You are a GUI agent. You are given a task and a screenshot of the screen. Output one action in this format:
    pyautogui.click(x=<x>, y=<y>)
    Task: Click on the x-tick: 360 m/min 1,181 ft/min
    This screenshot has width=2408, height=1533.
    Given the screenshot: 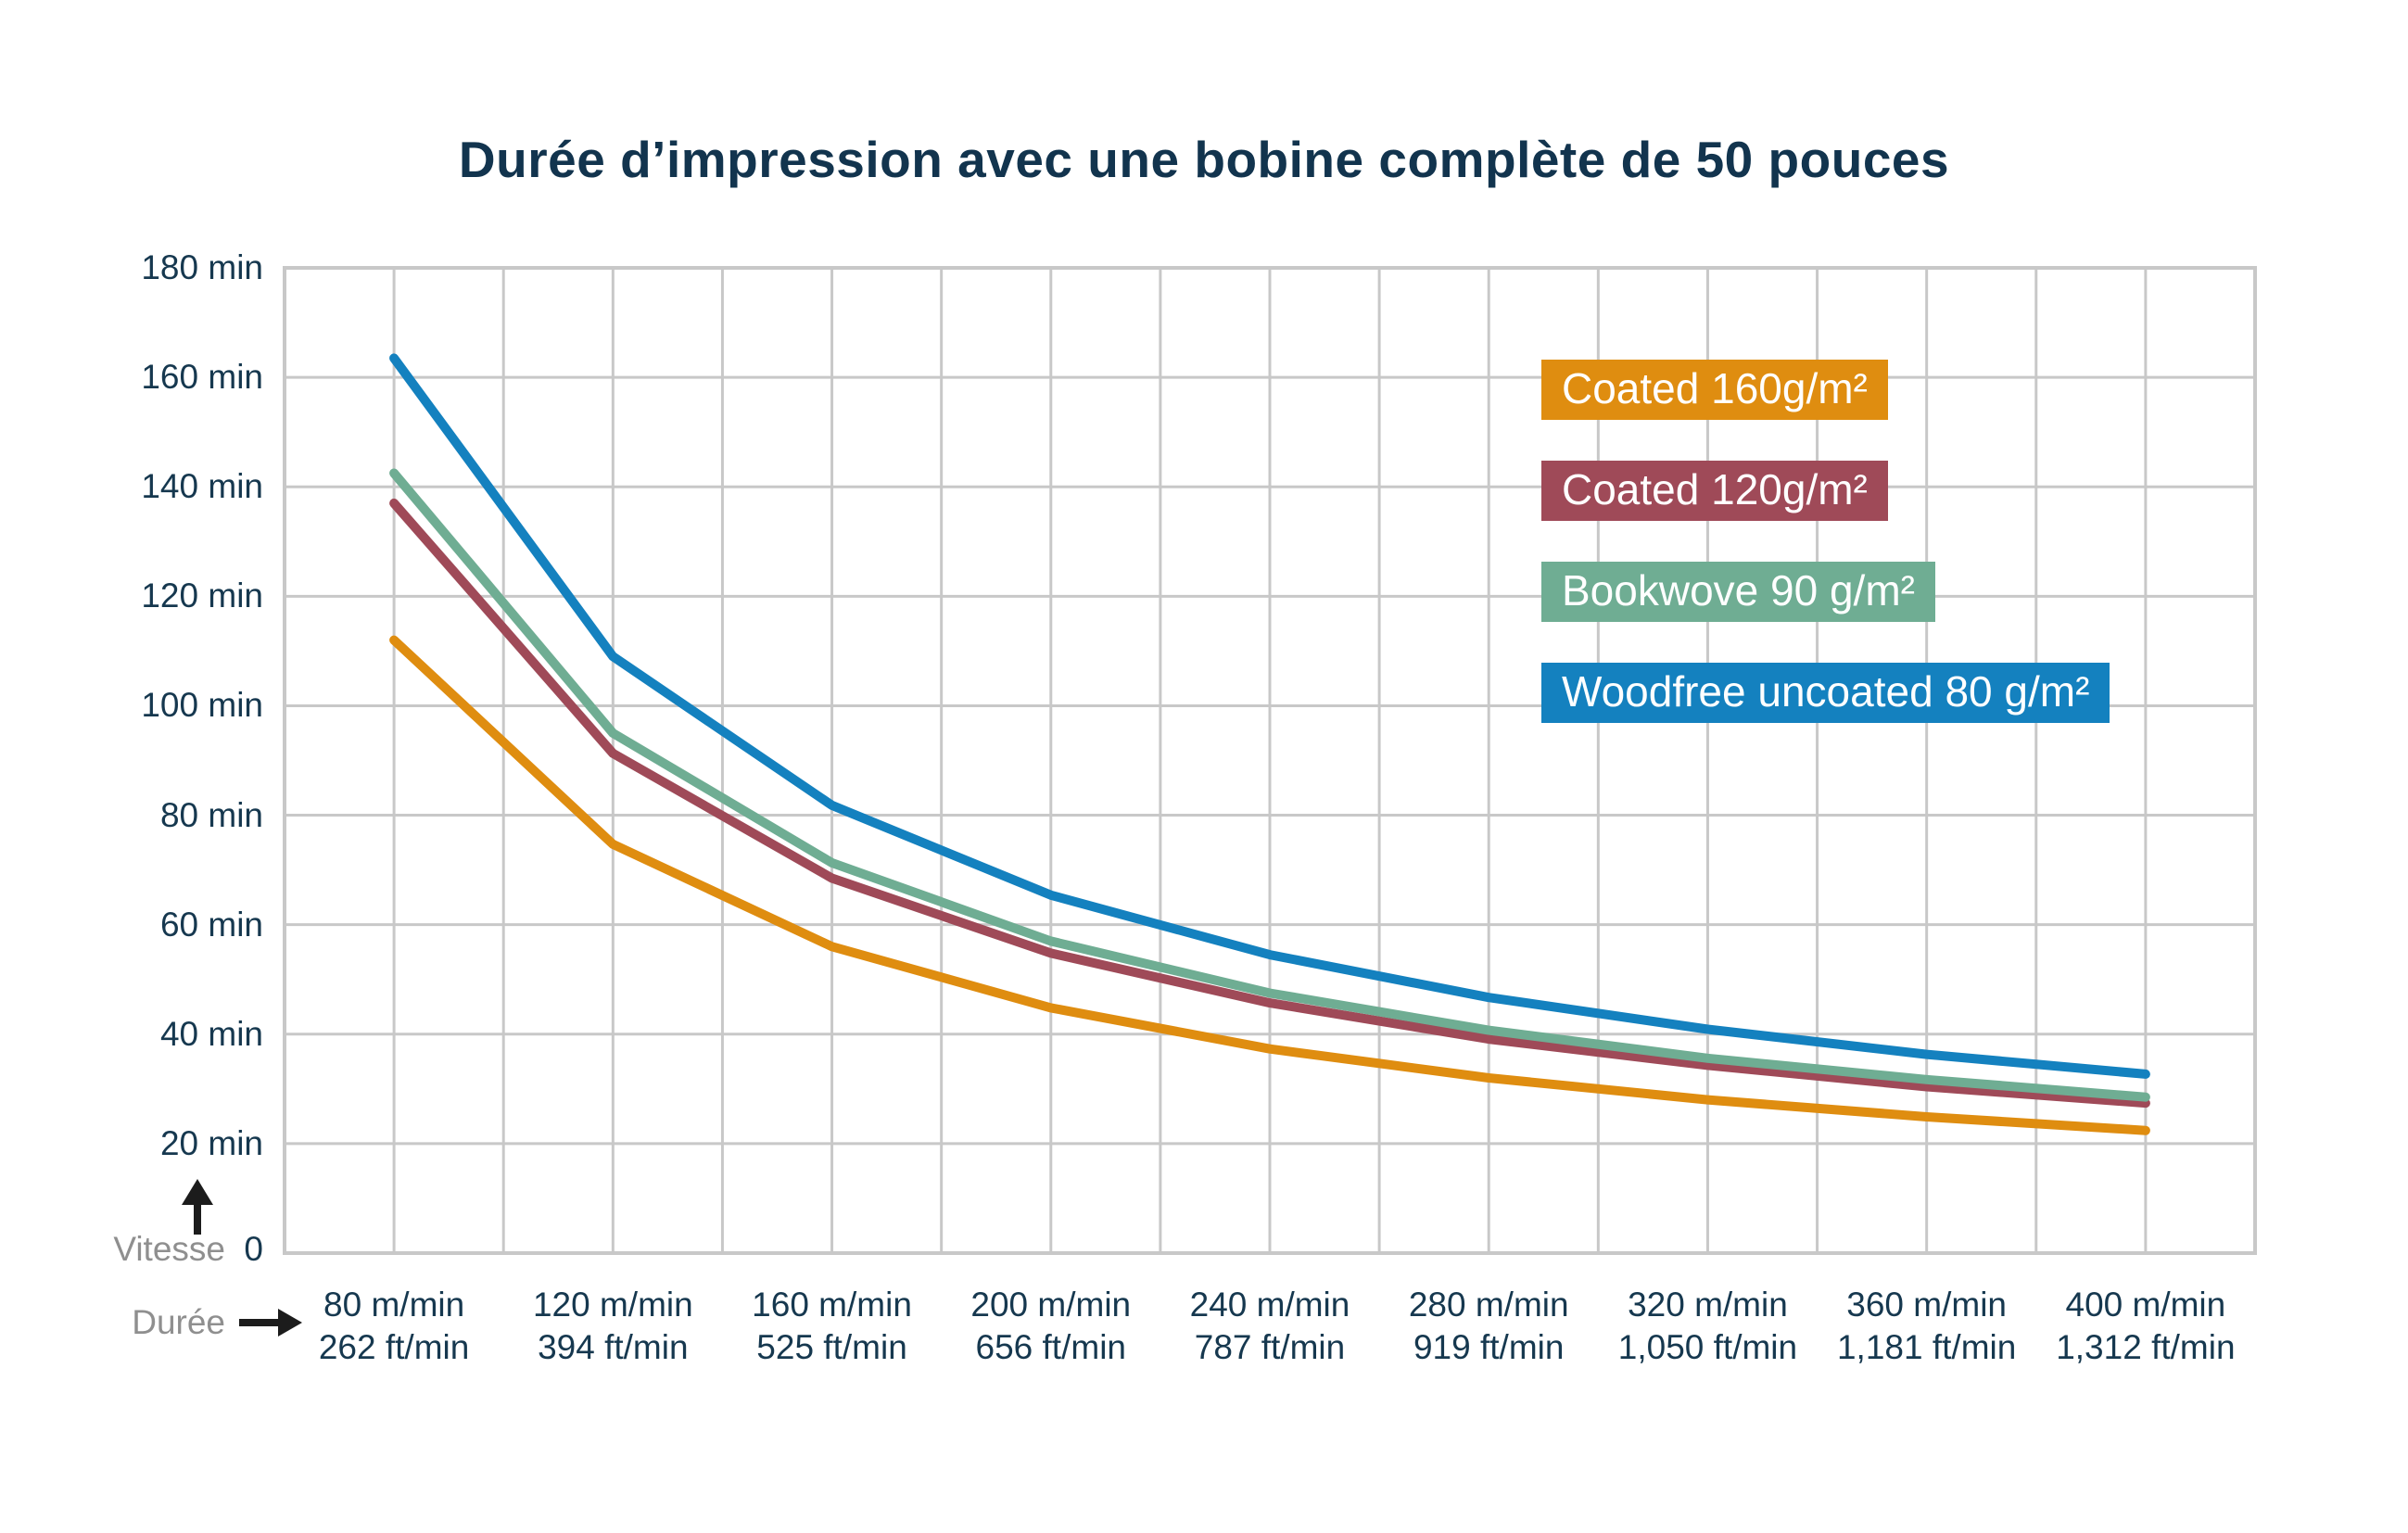 What is the action you would take?
    pyautogui.click(x=1927, y=1326)
    